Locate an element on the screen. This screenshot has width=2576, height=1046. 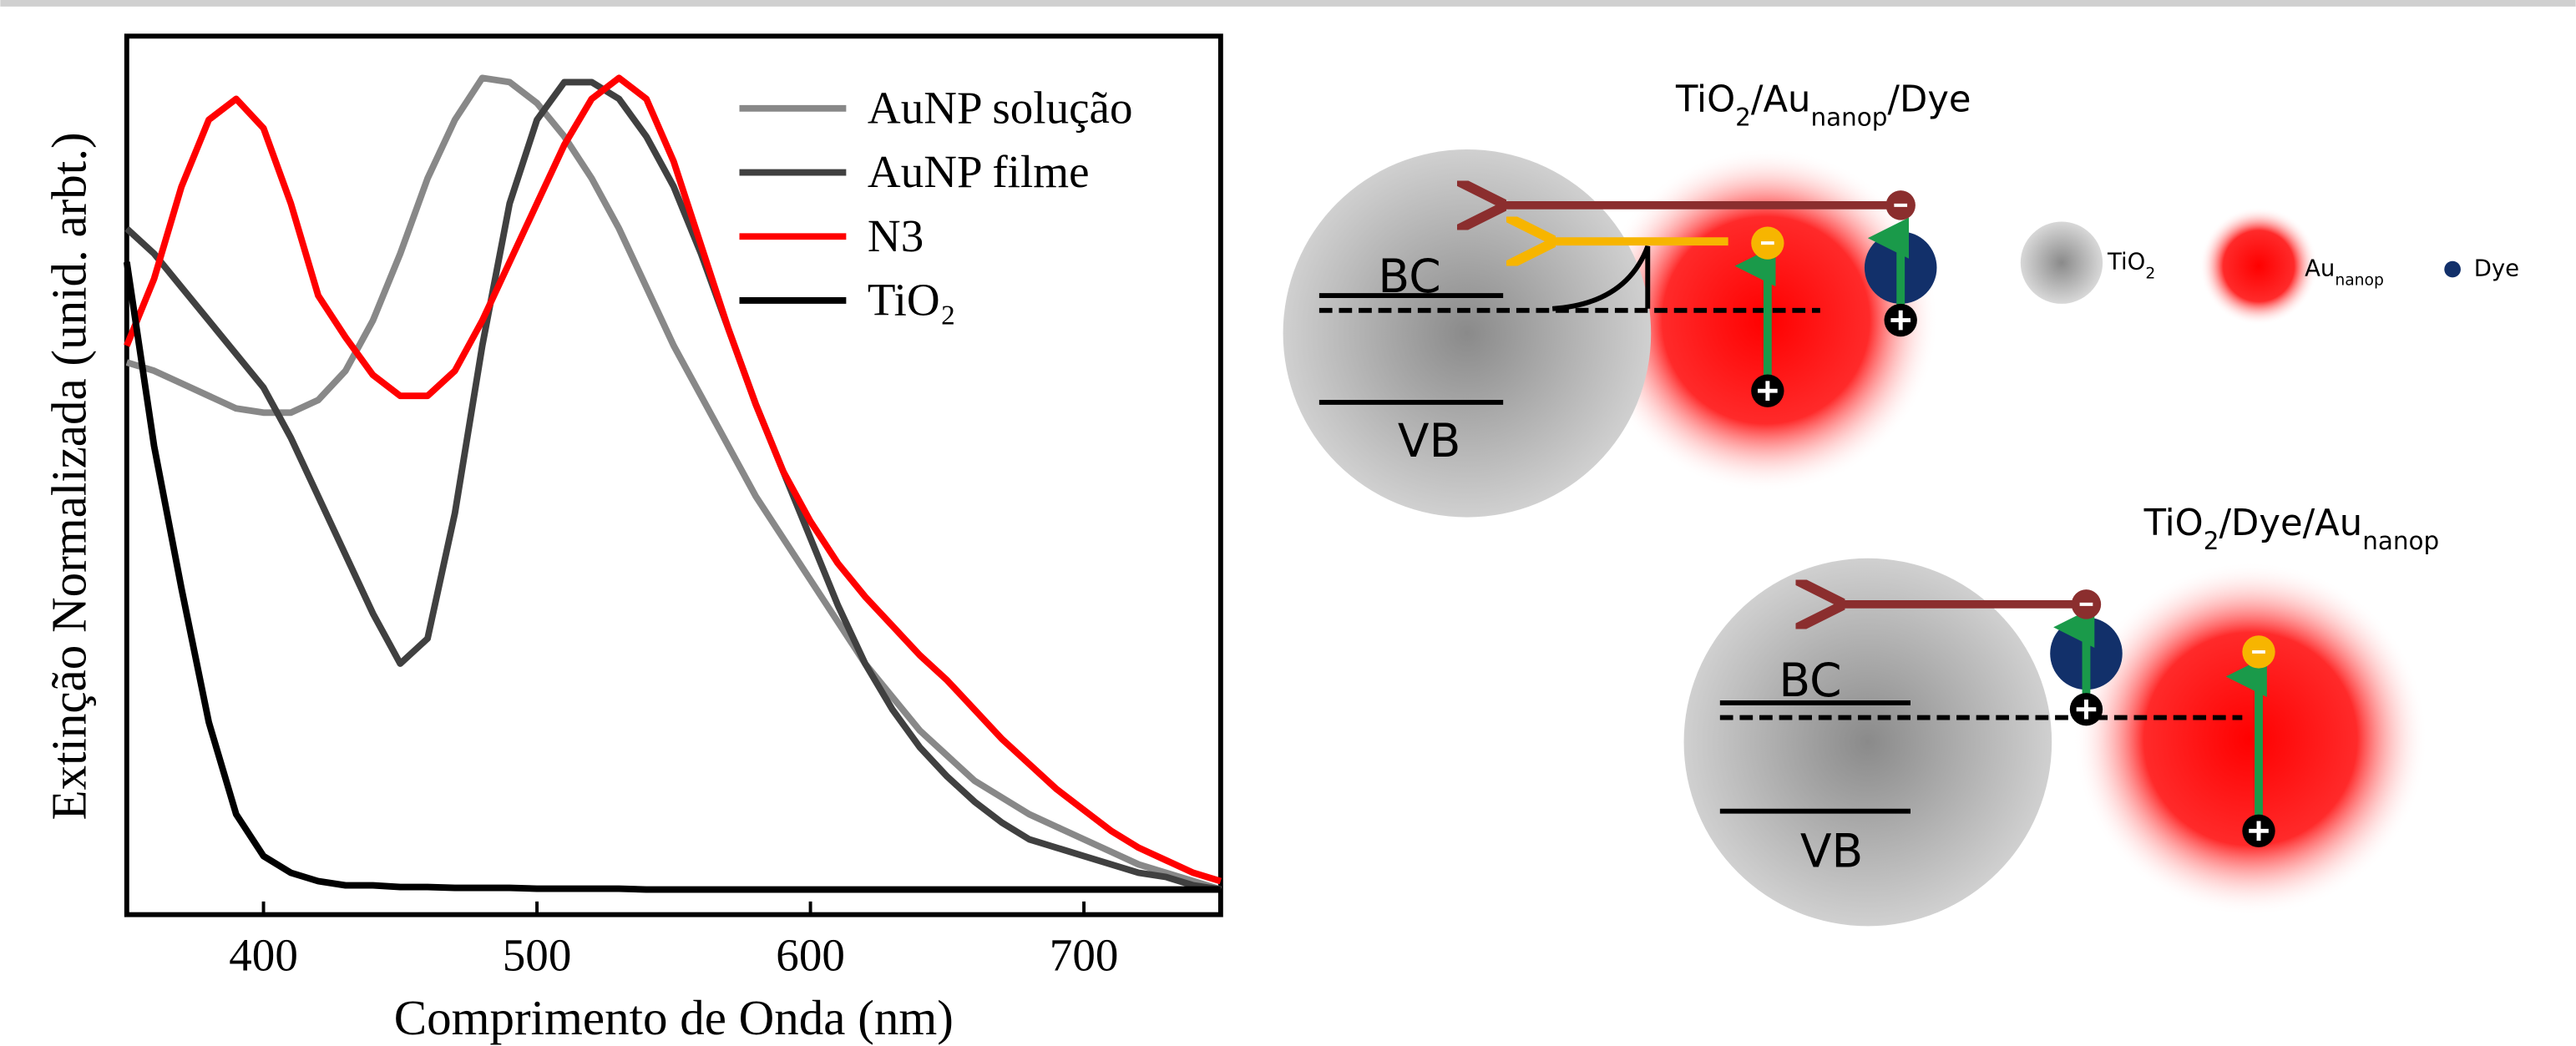
title-part: Au is located at coordinates (2320, 268).